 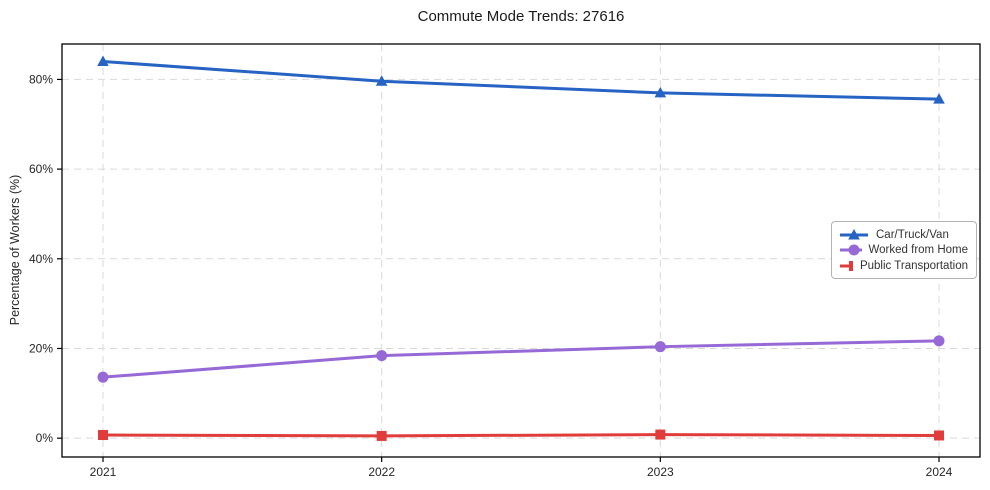 What do you see at coordinates (41, 79) in the screenshot?
I see `y-tick-label: 80%` at bounding box center [41, 79].